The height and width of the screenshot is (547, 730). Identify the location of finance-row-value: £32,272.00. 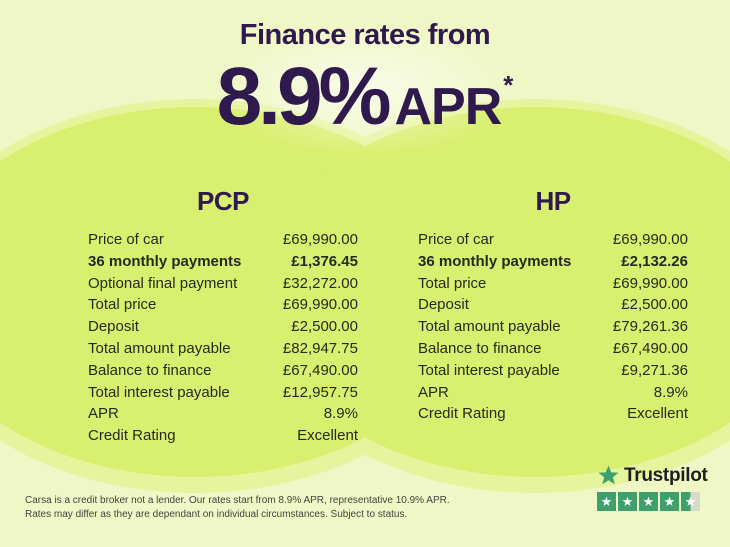
(320, 283).